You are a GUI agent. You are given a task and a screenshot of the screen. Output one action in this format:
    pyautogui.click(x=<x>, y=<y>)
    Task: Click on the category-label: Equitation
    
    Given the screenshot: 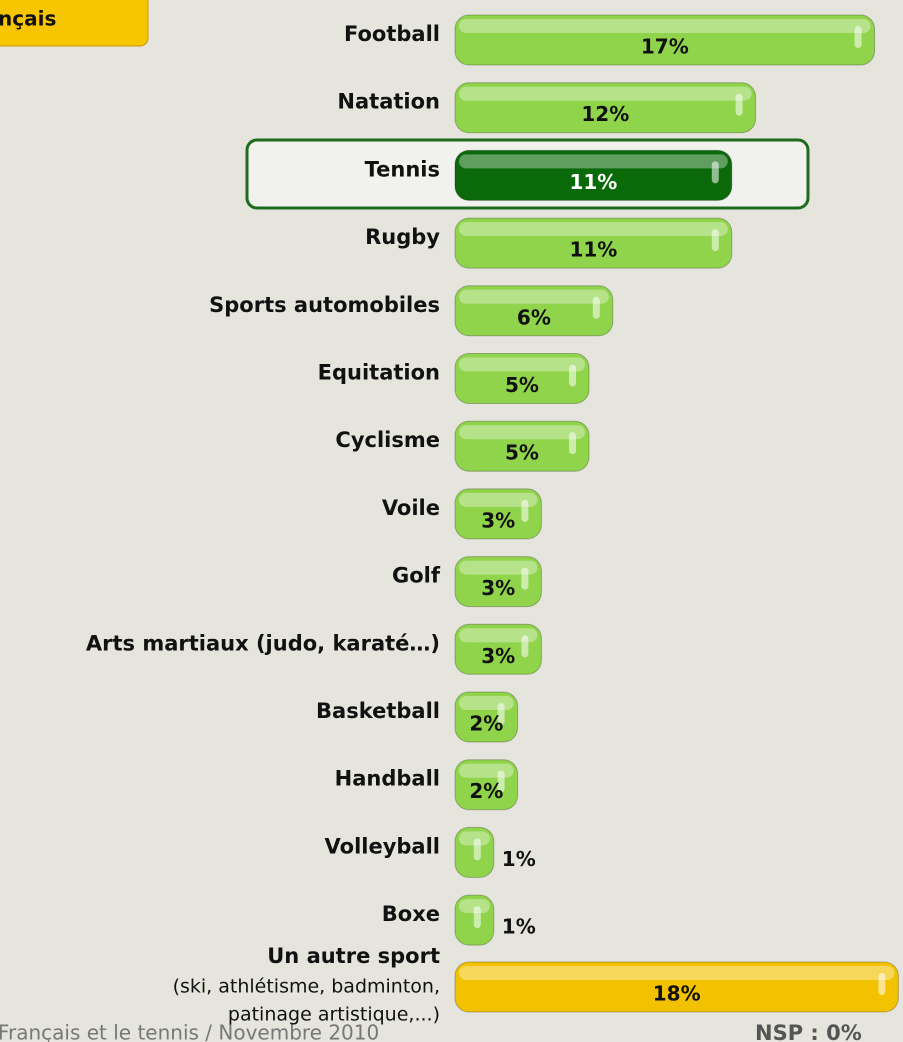 What is the action you would take?
    pyautogui.click(x=379, y=373)
    